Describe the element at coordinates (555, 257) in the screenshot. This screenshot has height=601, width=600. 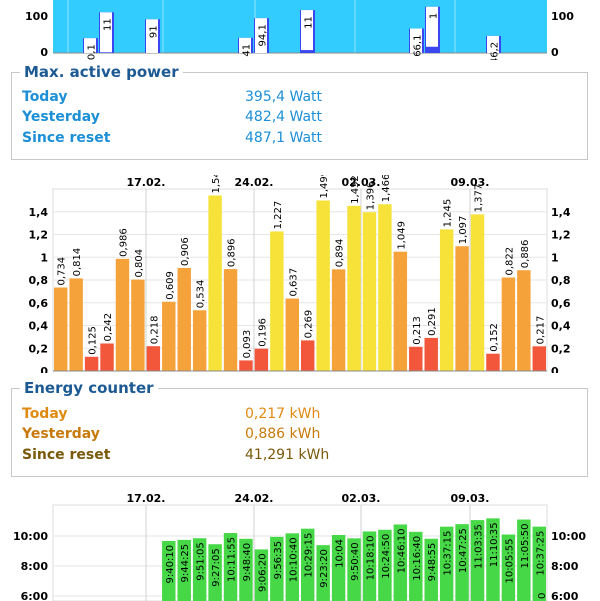
I see `y-tick-label-right: 1` at that location.